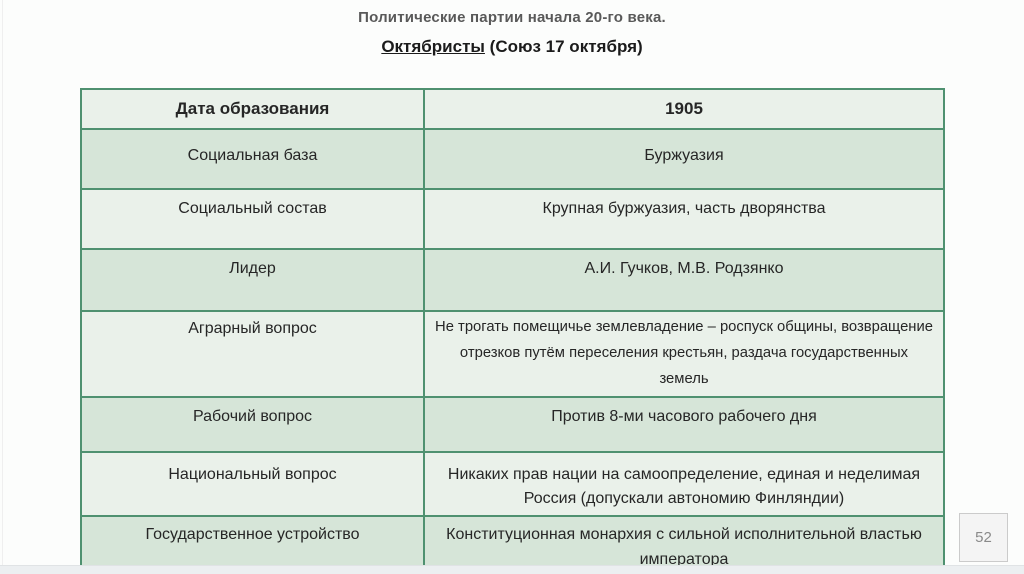 This screenshot has width=1024, height=574. Describe the element at coordinates (252, 219) in the screenshot. I see `row-label: Социальный состав` at that location.